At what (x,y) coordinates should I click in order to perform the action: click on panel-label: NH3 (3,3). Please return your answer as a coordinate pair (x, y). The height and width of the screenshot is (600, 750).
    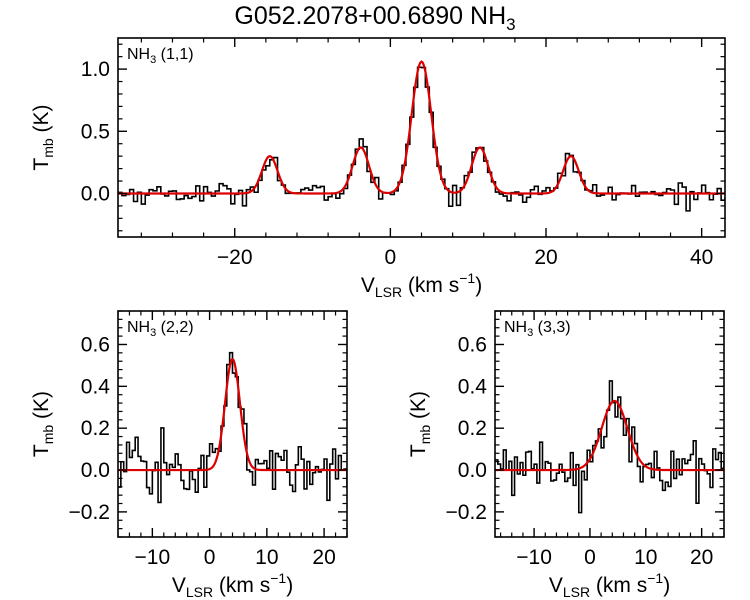
    Looking at the image, I should click on (537, 329).